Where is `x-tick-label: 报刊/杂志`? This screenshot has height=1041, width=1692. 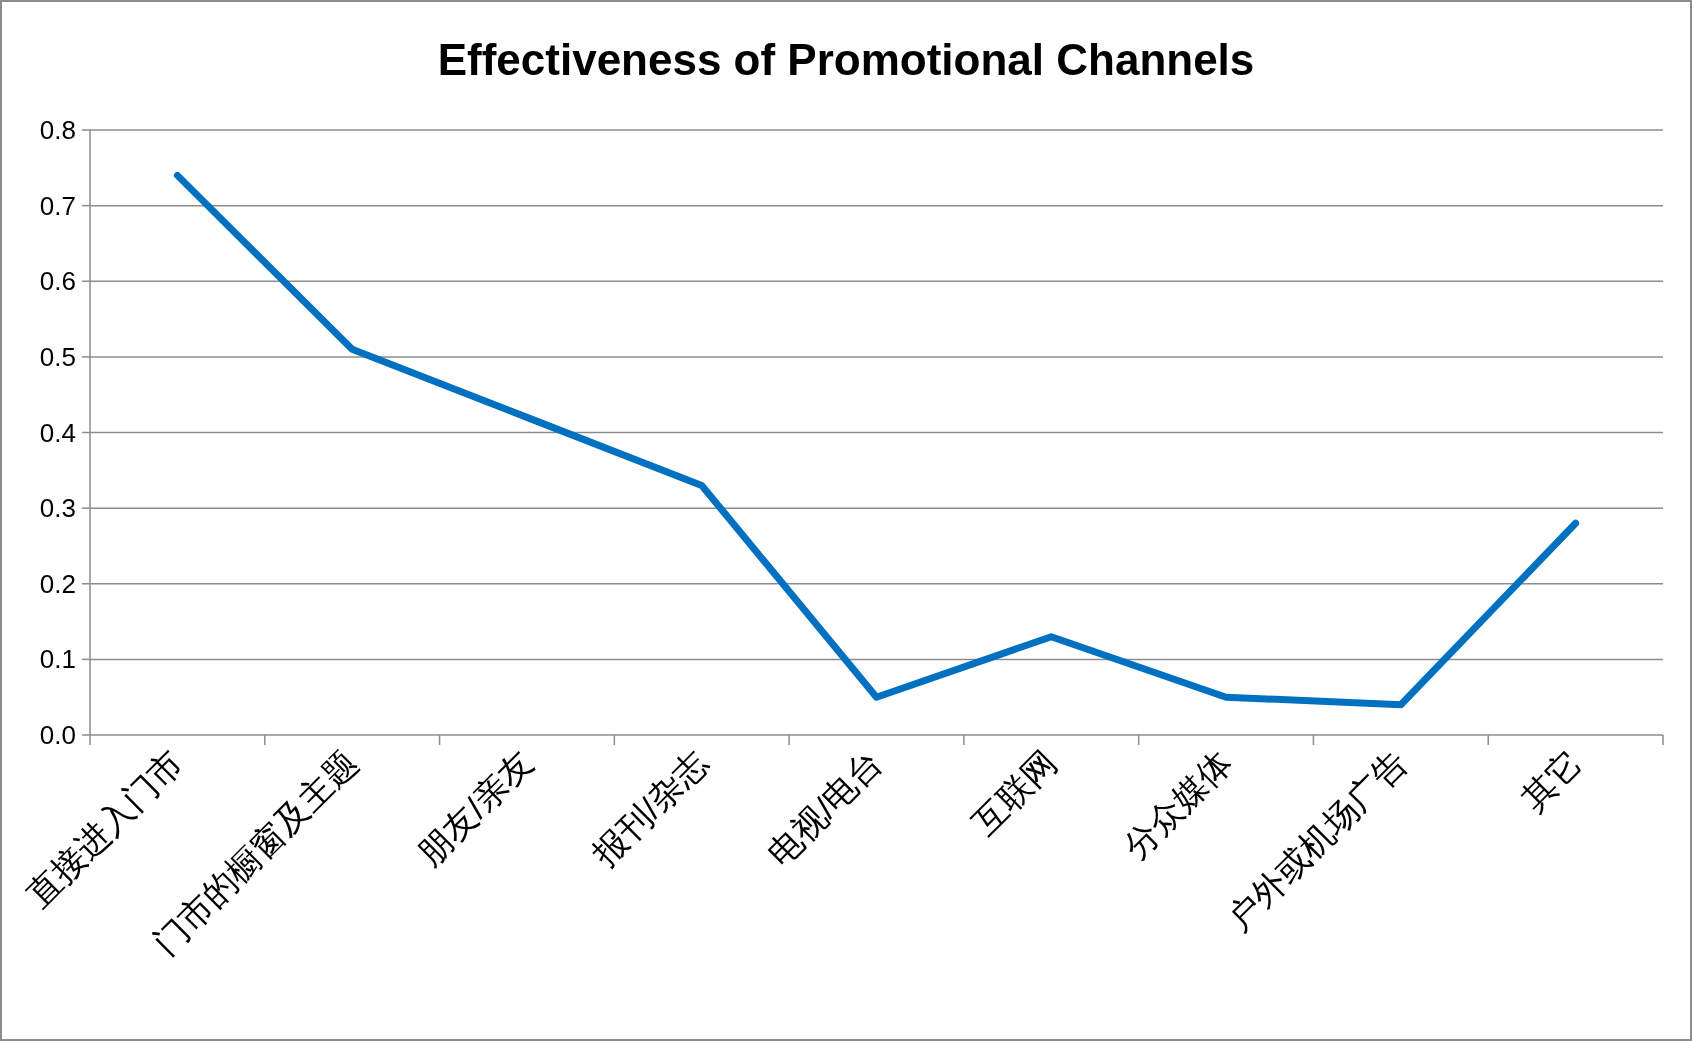 x-tick-label: 报刊/杂志 is located at coordinates (649, 808).